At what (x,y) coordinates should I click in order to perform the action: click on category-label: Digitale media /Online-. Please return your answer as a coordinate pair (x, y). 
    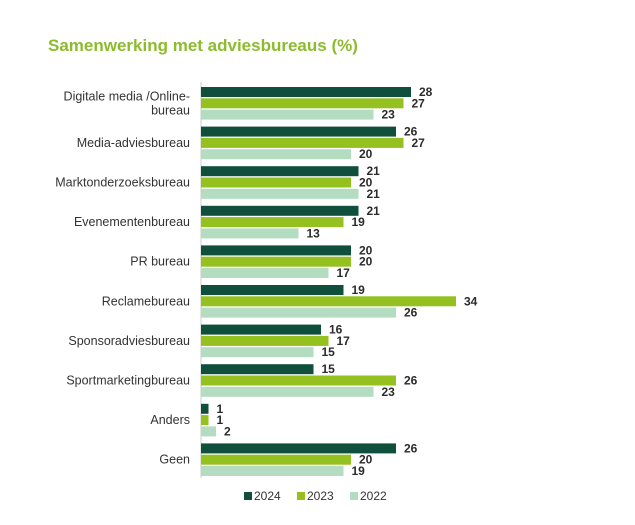
    Looking at the image, I should click on (127, 96).